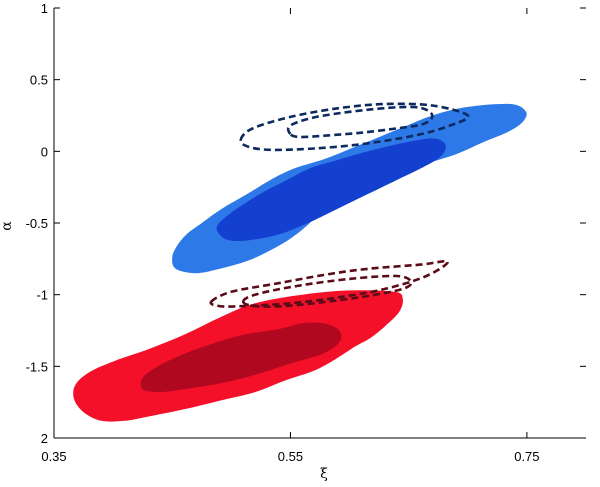  What do you see at coordinates (241, 357) in the screenshot?
I see `contour-red-inner` at bounding box center [241, 357].